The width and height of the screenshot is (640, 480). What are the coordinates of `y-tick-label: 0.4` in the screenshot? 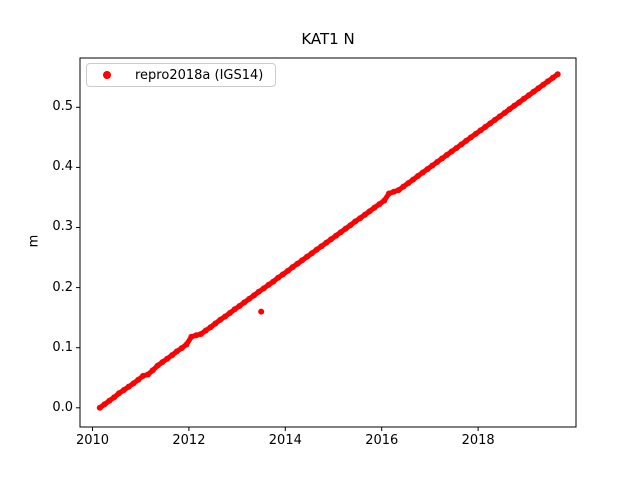 It's located at (62, 167).